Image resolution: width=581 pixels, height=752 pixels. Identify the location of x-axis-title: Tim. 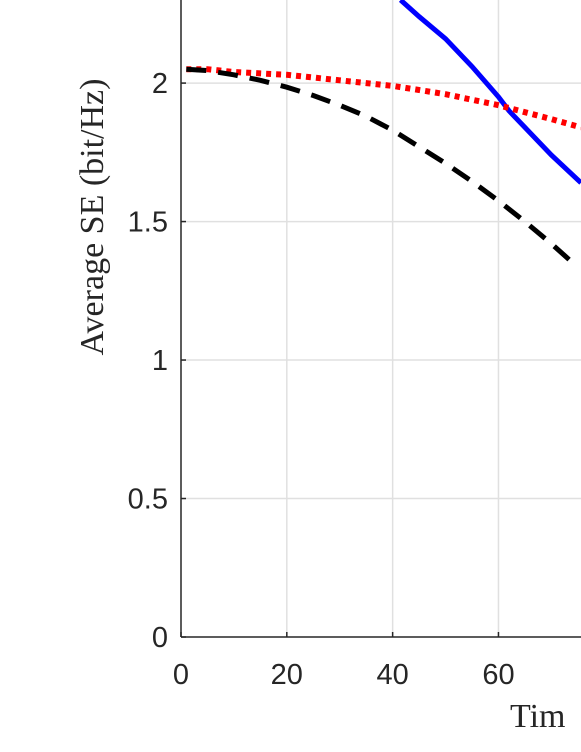
(537, 716).